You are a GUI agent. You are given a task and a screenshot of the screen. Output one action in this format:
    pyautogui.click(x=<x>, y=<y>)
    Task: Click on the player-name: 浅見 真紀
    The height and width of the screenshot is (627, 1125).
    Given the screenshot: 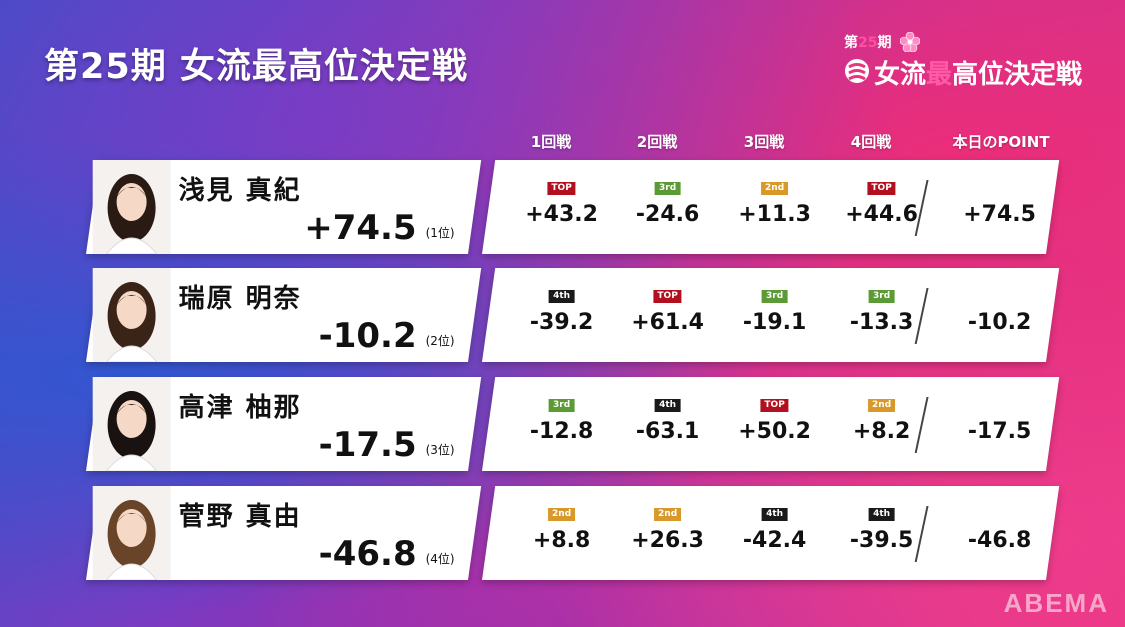 What is the action you would take?
    pyautogui.click(x=240, y=191)
    